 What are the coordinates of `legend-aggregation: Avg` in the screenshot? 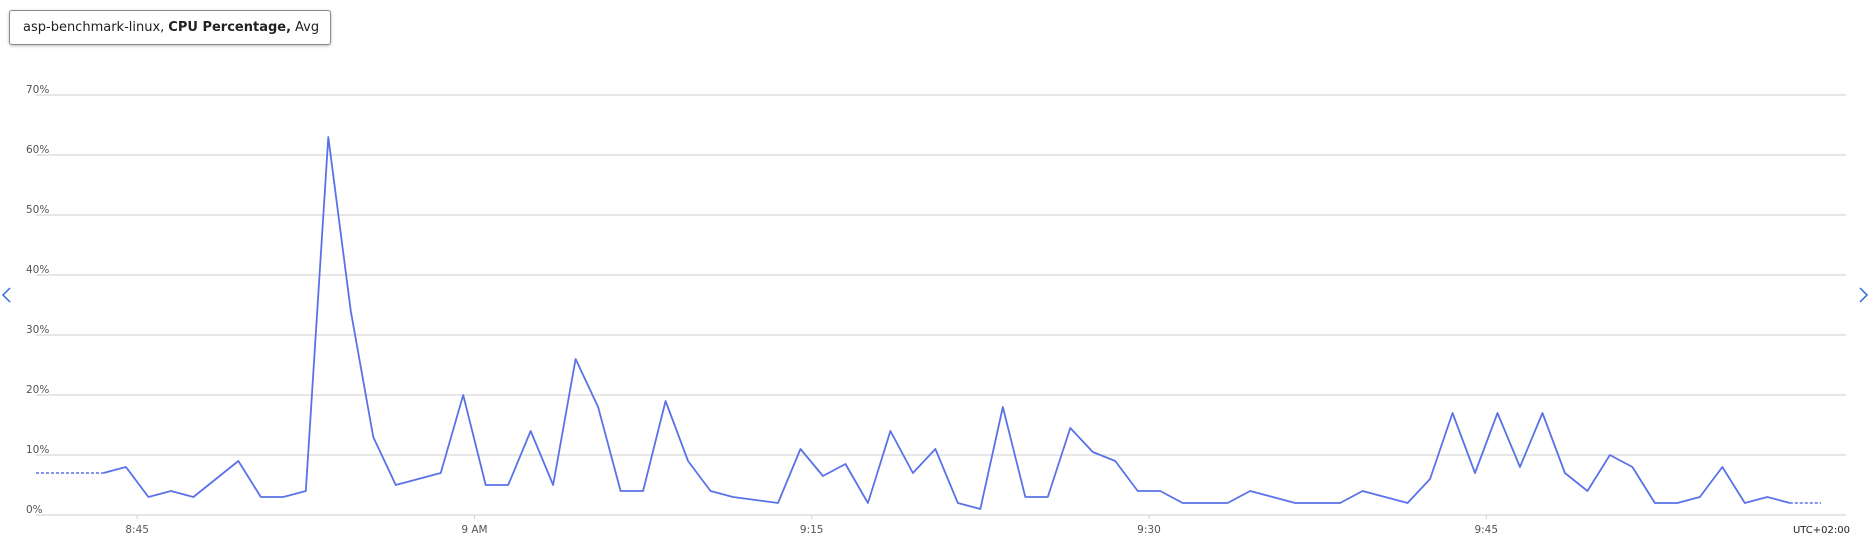 It's located at (307, 27).